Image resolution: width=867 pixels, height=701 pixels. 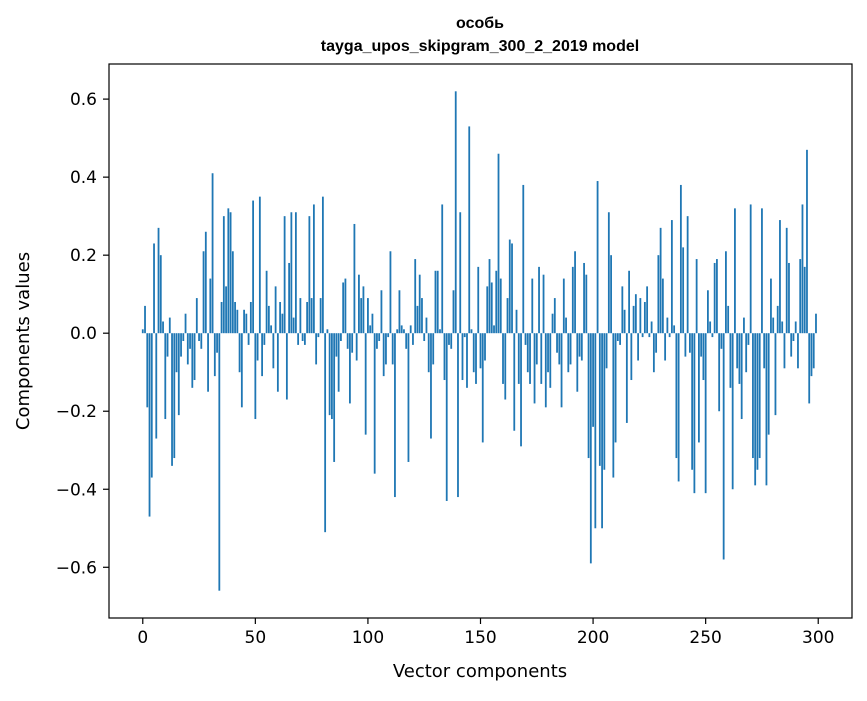 What do you see at coordinates (818, 638) in the screenshot?
I see `x-tick-label: 300` at bounding box center [818, 638].